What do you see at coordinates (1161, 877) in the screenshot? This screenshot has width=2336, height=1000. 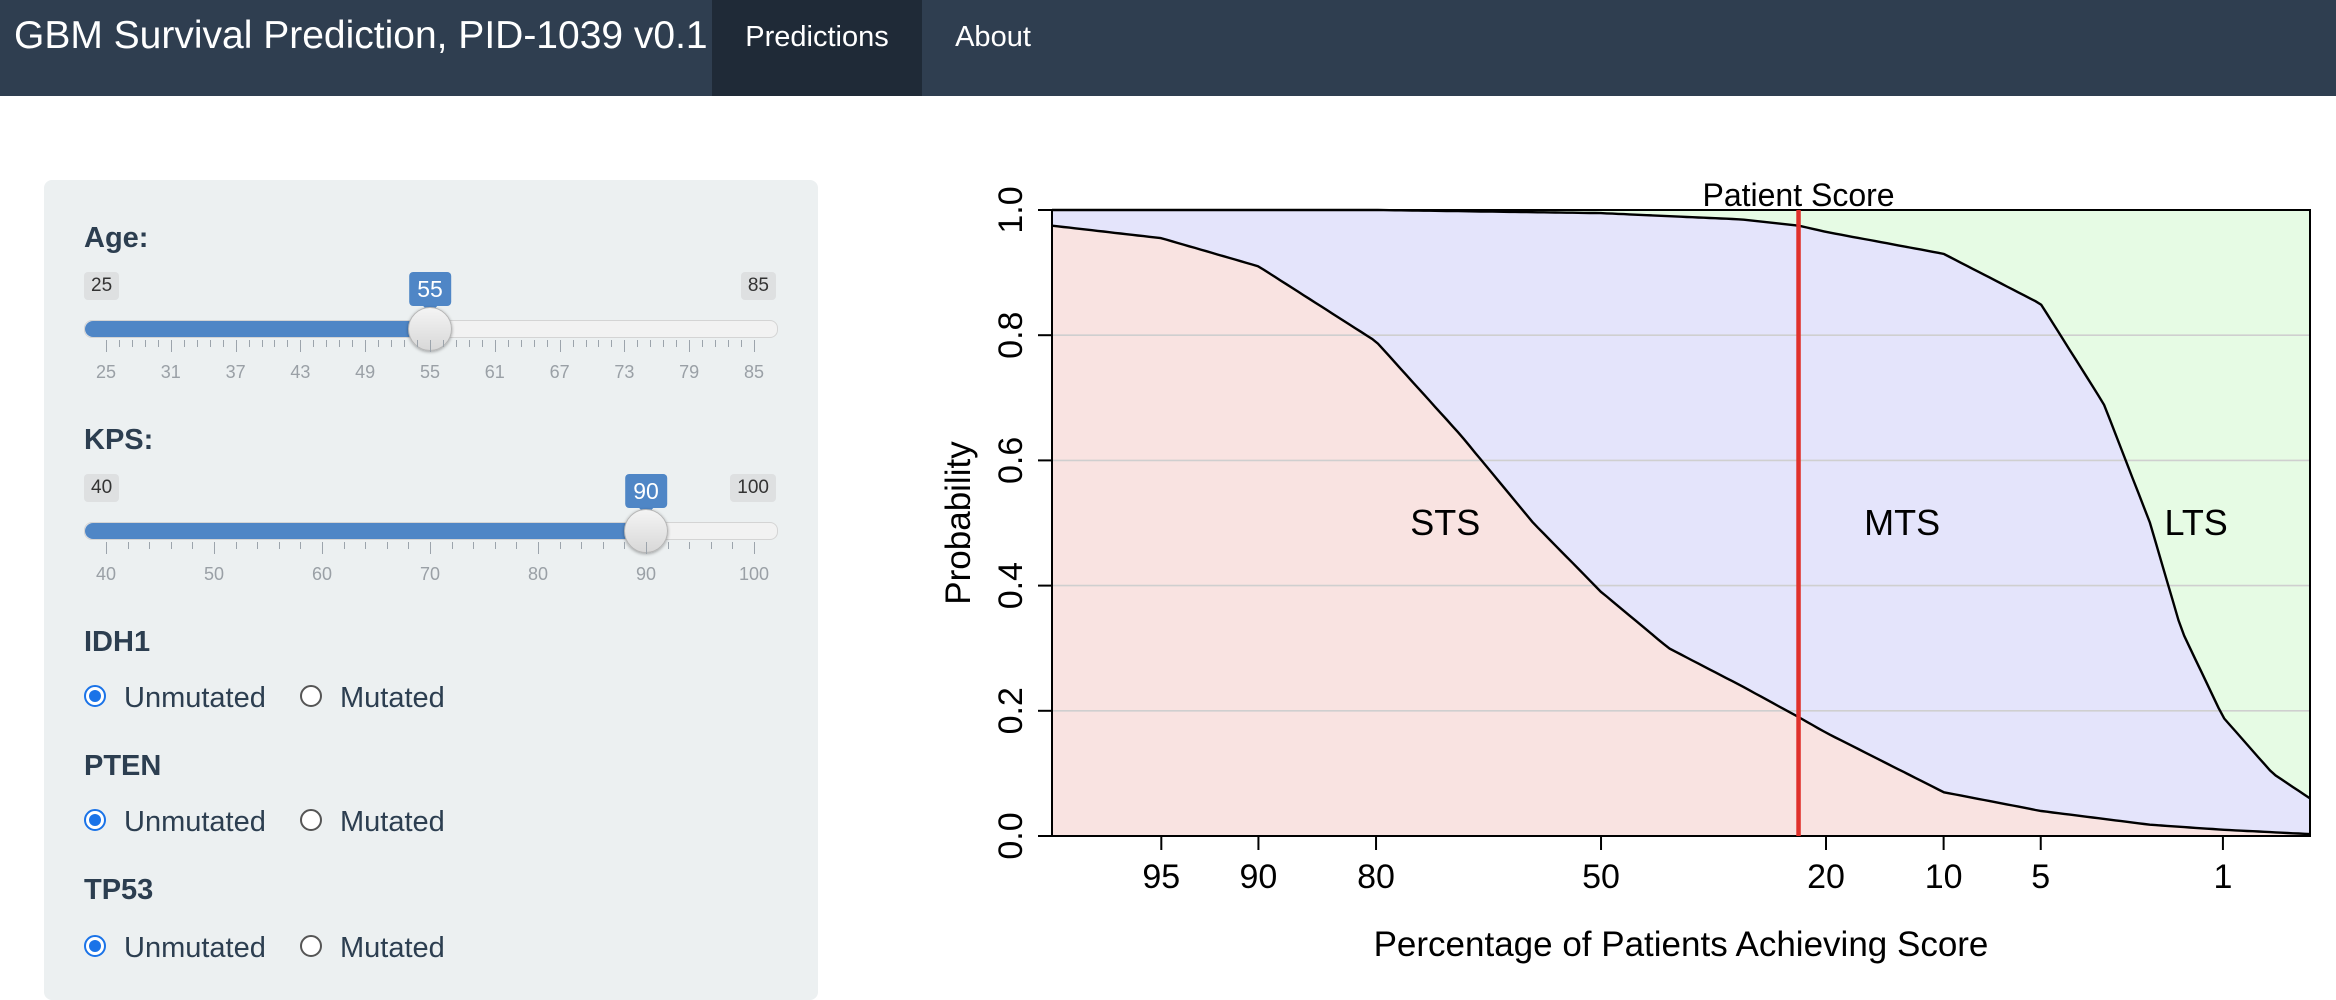 I see `x-tick-label: 95` at bounding box center [1161, 877].